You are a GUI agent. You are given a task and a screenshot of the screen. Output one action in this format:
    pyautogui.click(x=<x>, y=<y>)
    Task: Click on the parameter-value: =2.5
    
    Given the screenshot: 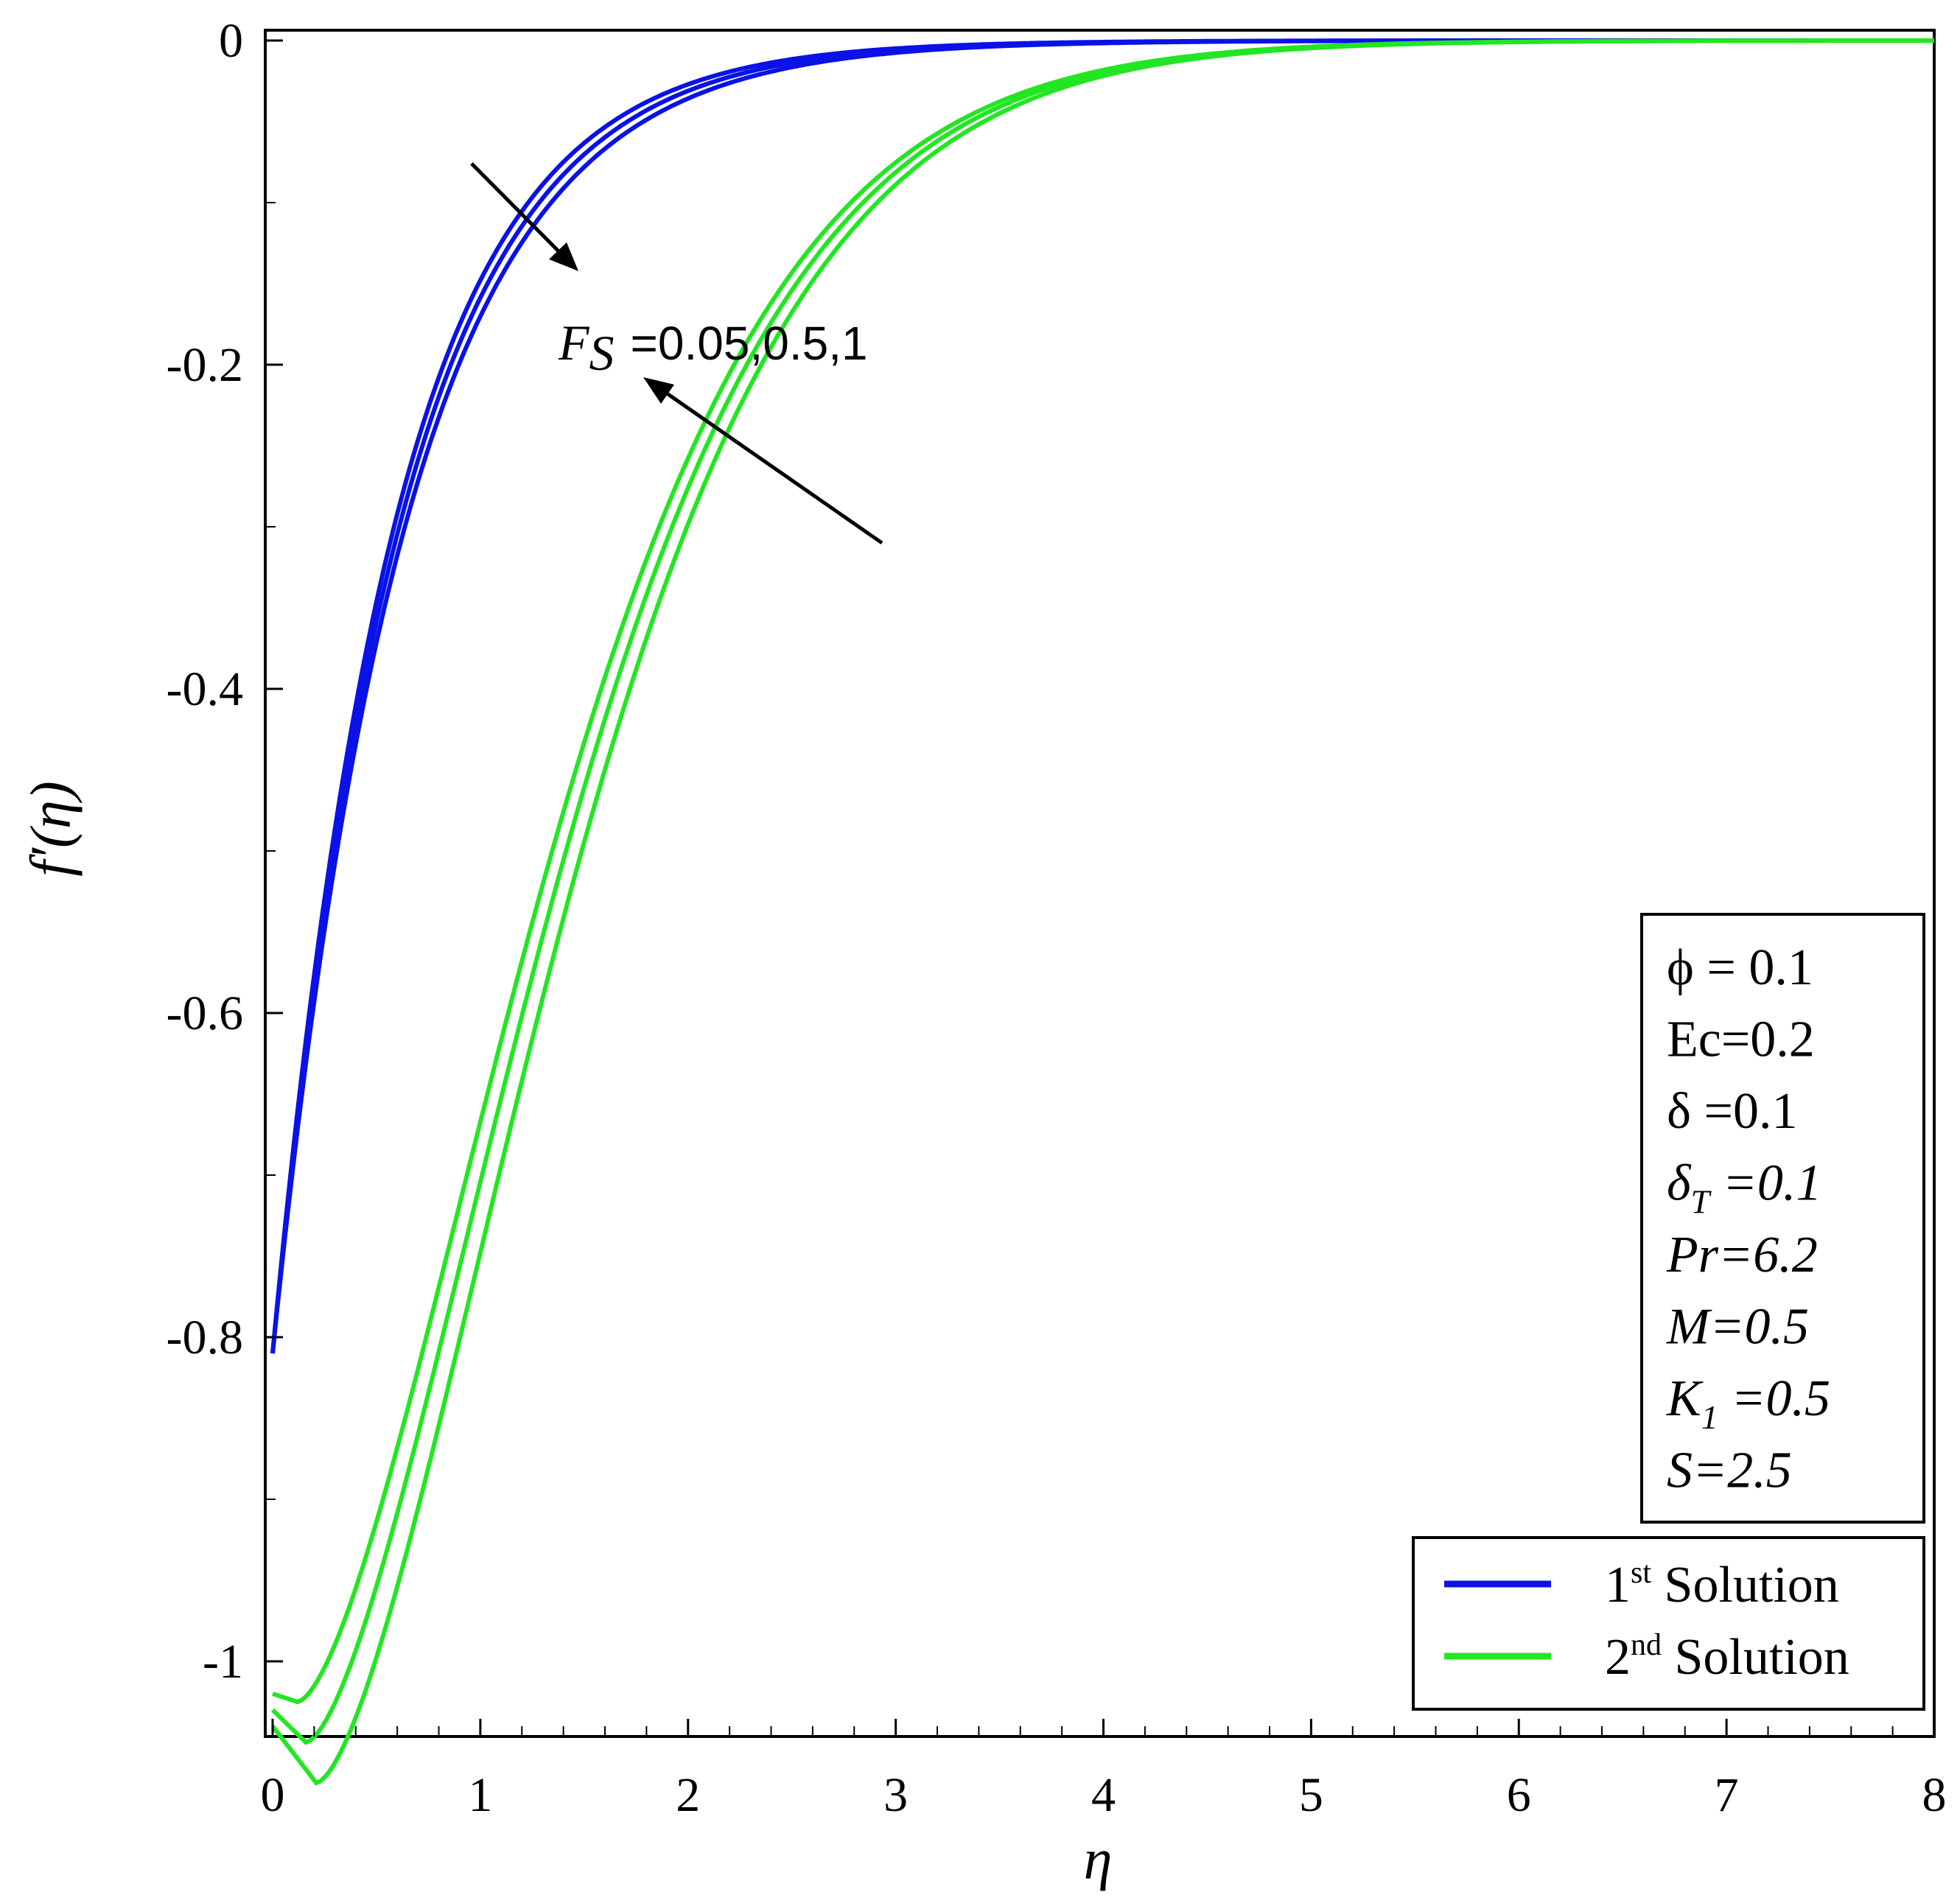 What is the action you would take?
    pyautogui.click(x=1743, y=1471)
    